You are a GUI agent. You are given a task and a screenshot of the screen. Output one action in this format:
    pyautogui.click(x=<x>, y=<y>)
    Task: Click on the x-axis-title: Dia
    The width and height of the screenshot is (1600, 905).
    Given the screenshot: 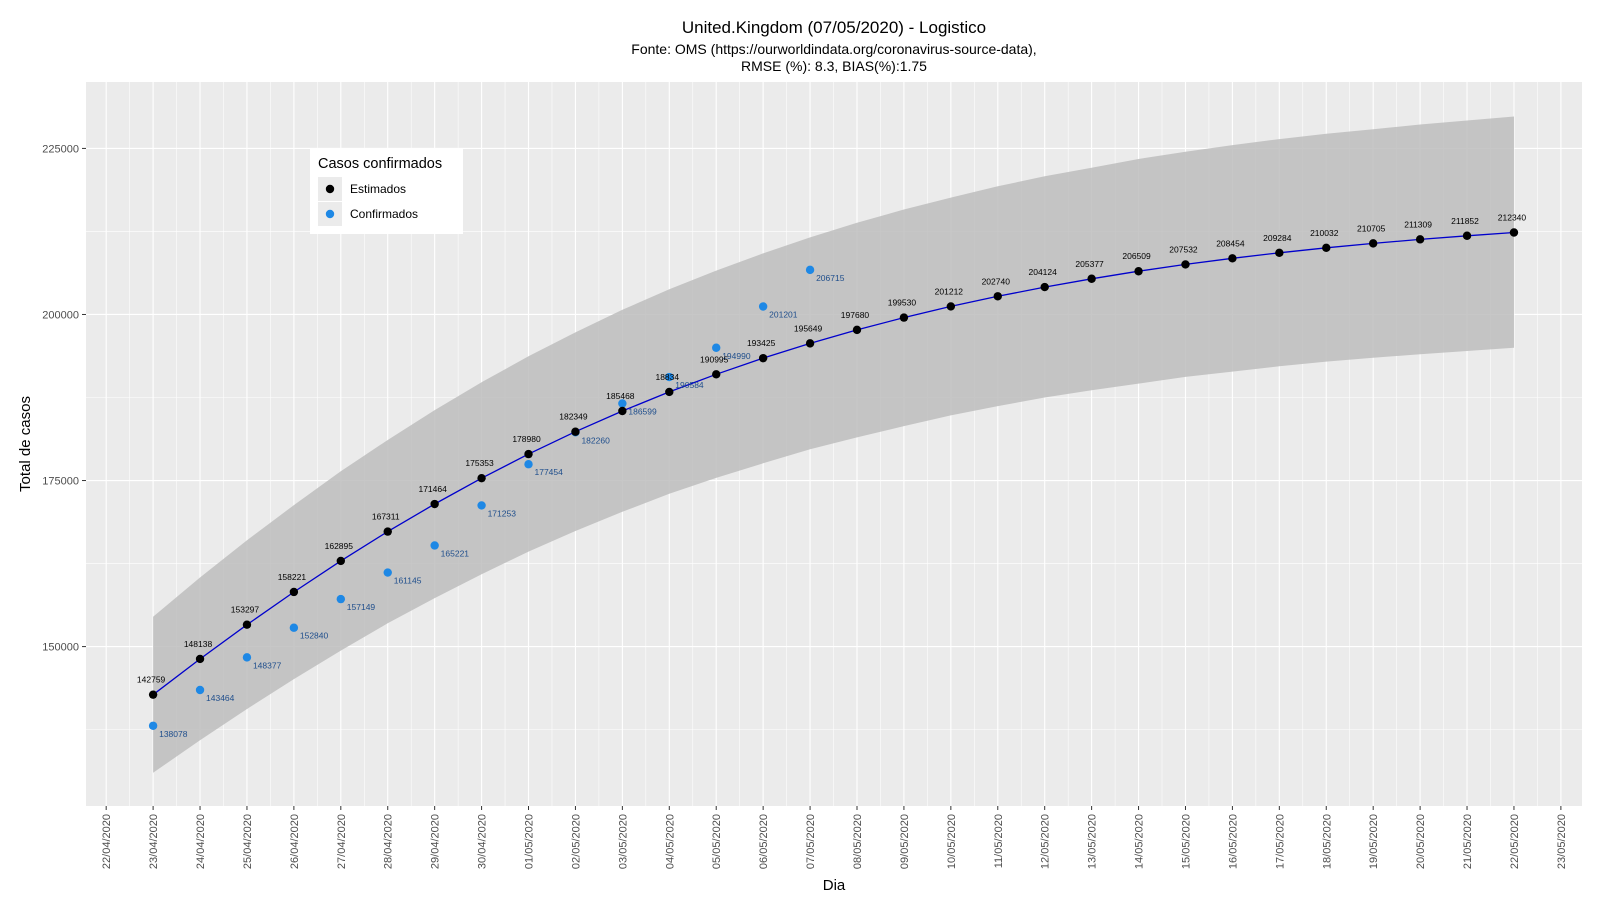 What is the action you would take?
    pyautogui.click(x=834, y=885)
    